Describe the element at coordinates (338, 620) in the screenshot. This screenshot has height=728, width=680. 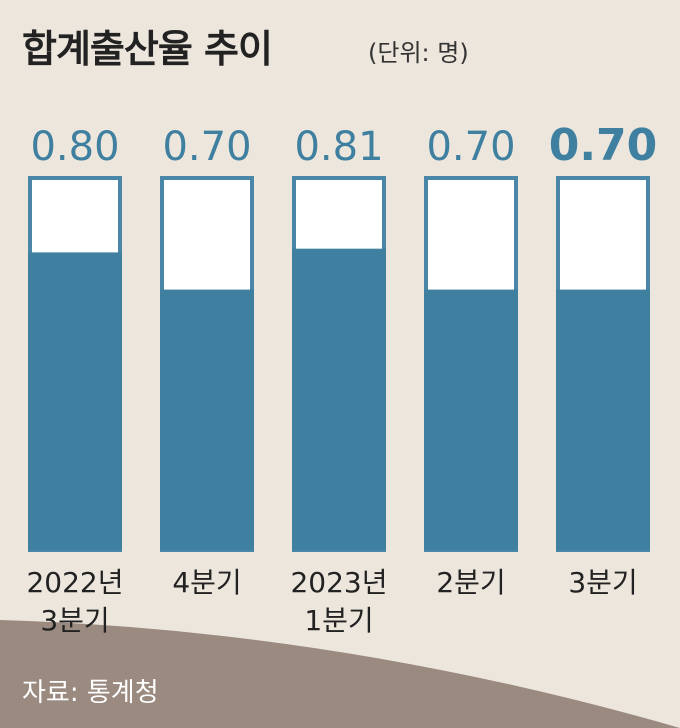
I see `category-label: 1분기` at that location.